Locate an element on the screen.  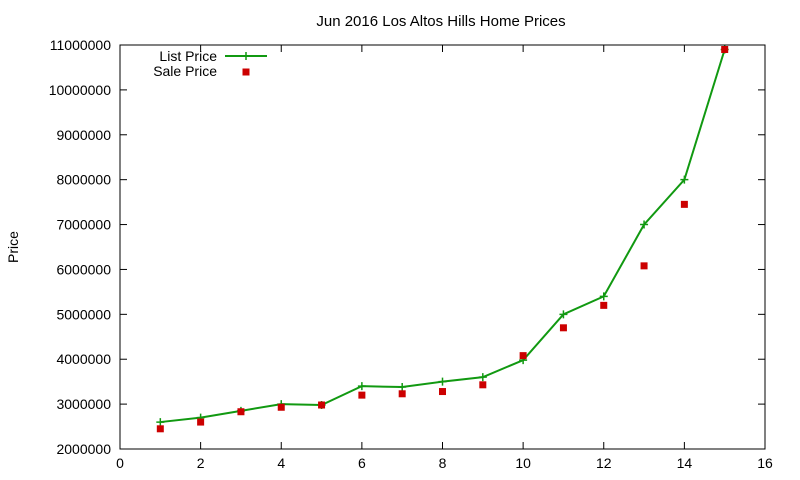
x-tick-label: 10 is located at coordinates (523, 463).